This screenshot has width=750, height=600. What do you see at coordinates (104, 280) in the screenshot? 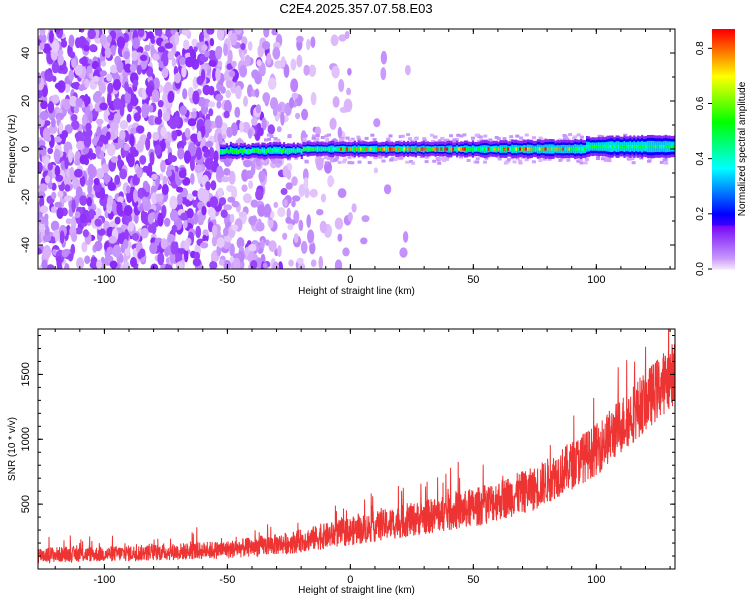
I see `x-tick-label: -100` at bounding box center [104, 280].